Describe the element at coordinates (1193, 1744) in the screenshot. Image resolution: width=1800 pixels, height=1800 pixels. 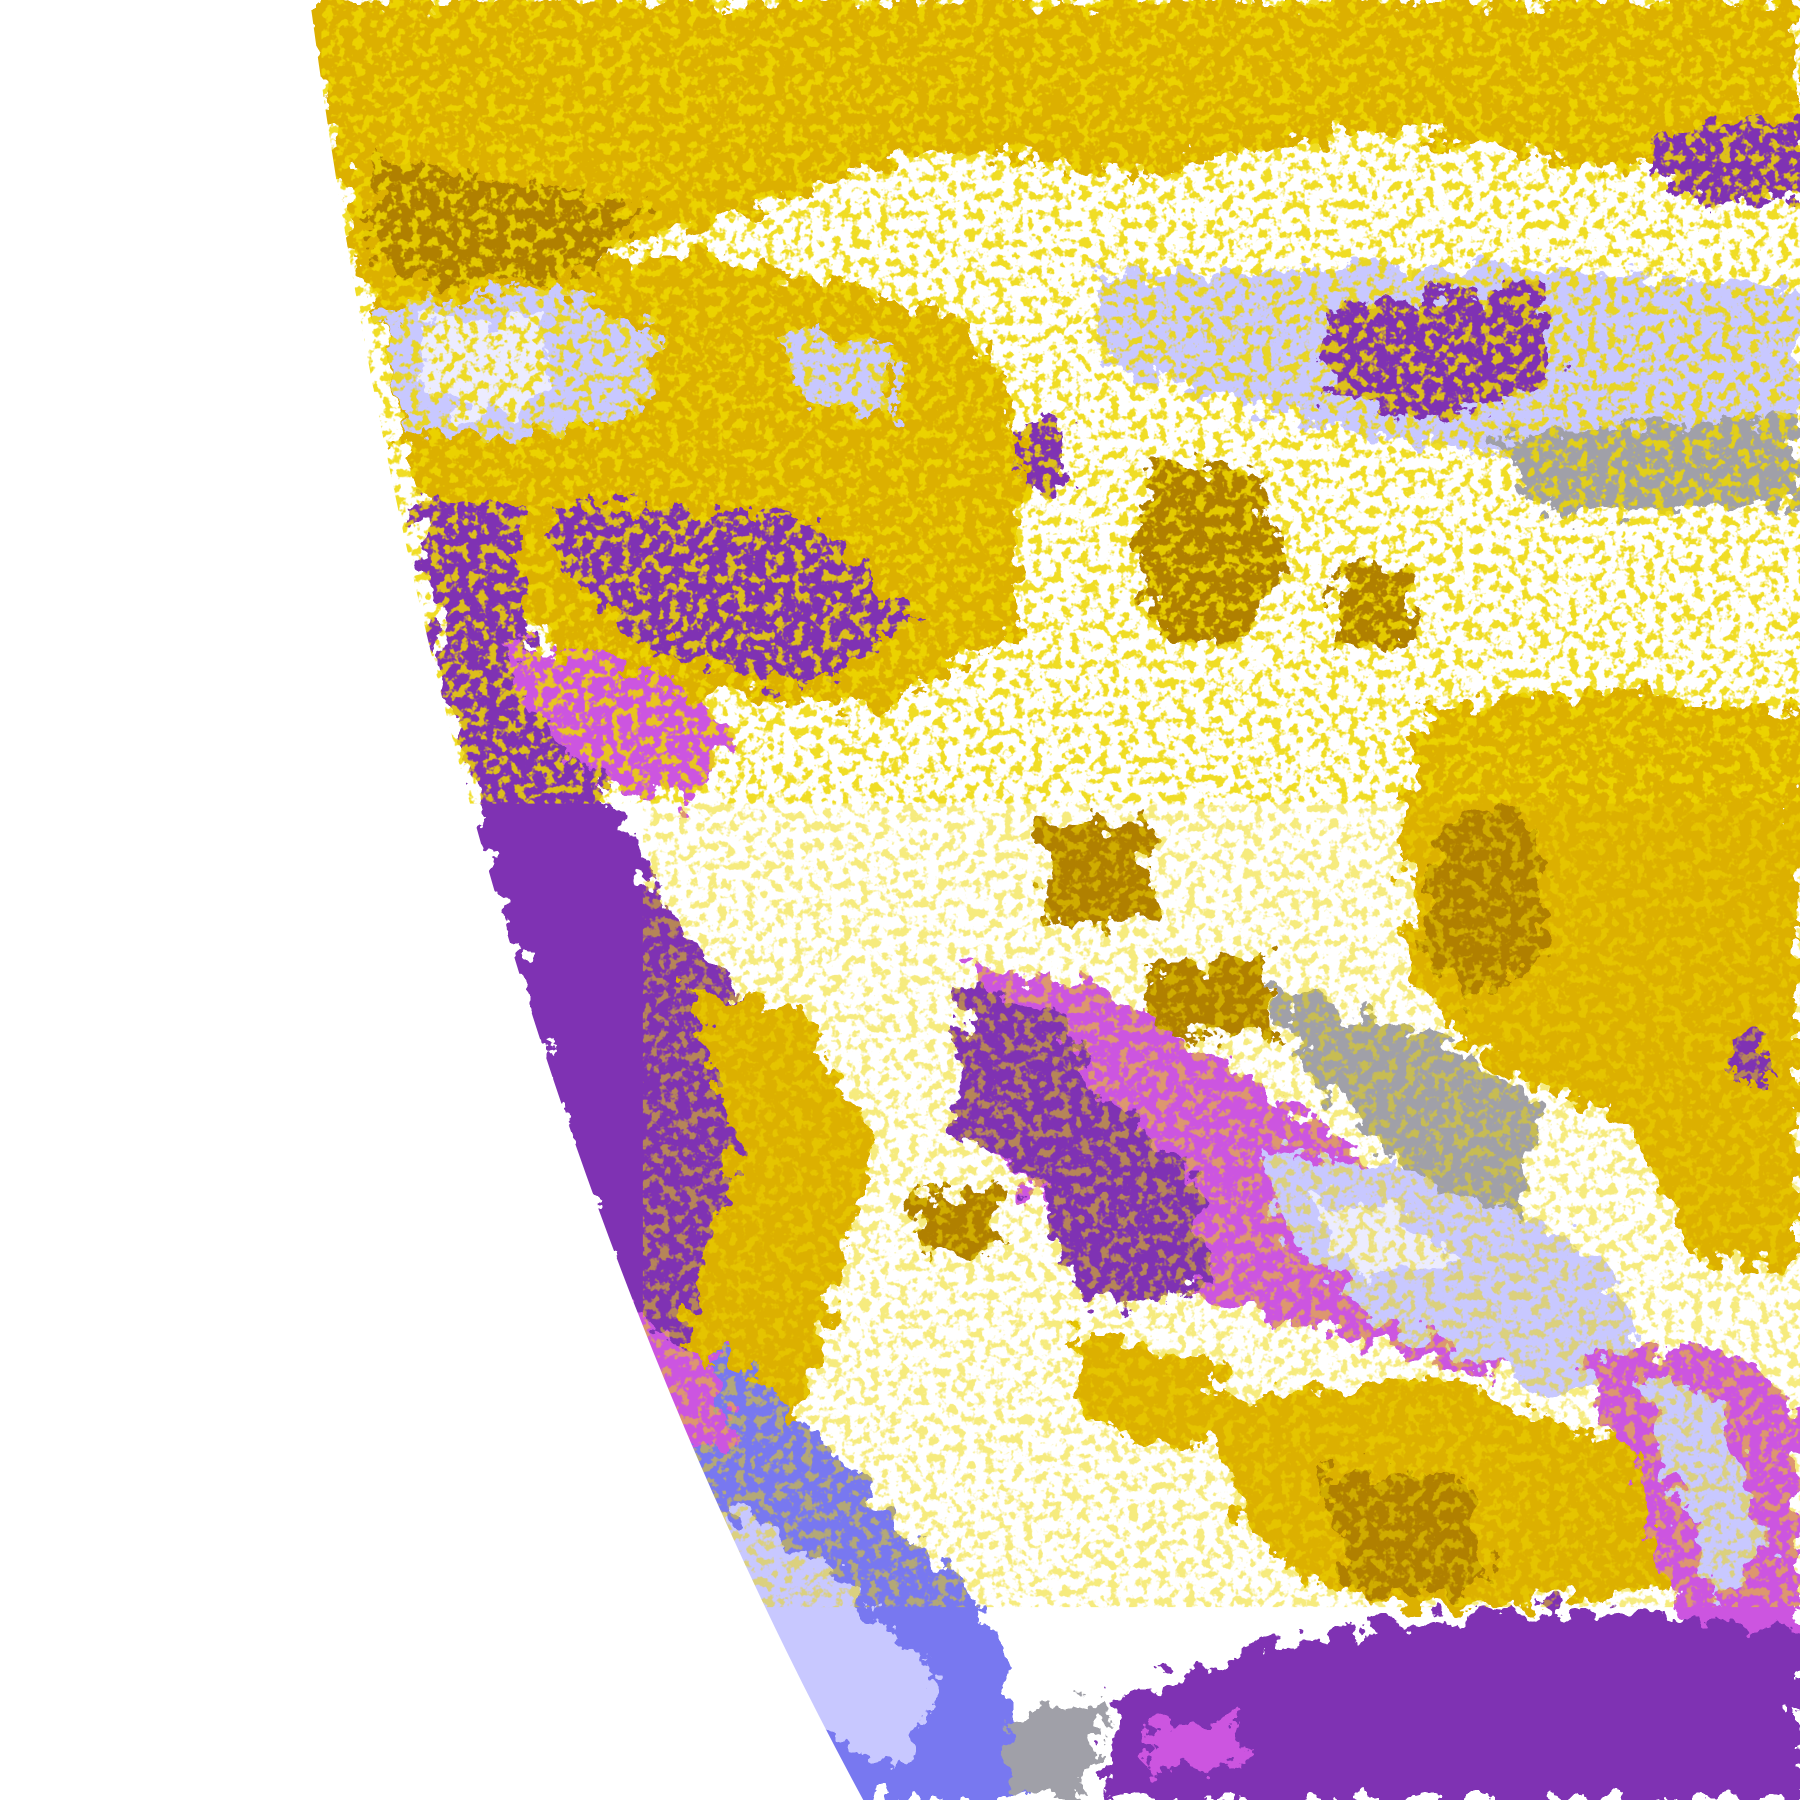
I see `magenta-bottom-patch` at that location.